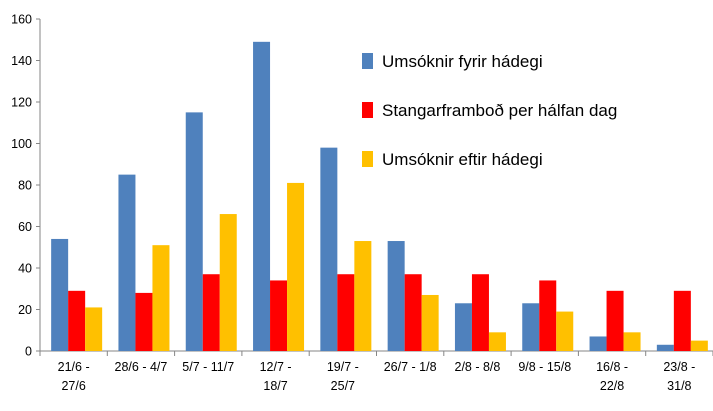 The image size is (713, 411). I want to click on x-tick-label: 5/7 - 11/7, so click(208, 367).